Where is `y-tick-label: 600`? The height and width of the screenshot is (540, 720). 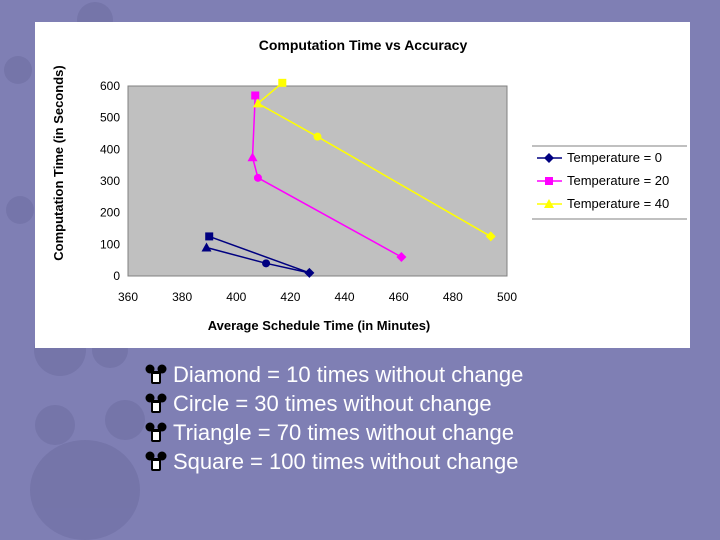 y-tick-label: 600 is located at coordinates (110, 86).